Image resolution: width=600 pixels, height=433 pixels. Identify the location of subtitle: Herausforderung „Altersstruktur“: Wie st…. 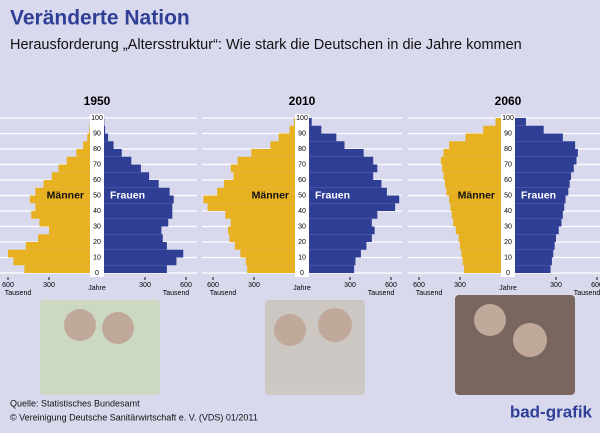
(266, 45).